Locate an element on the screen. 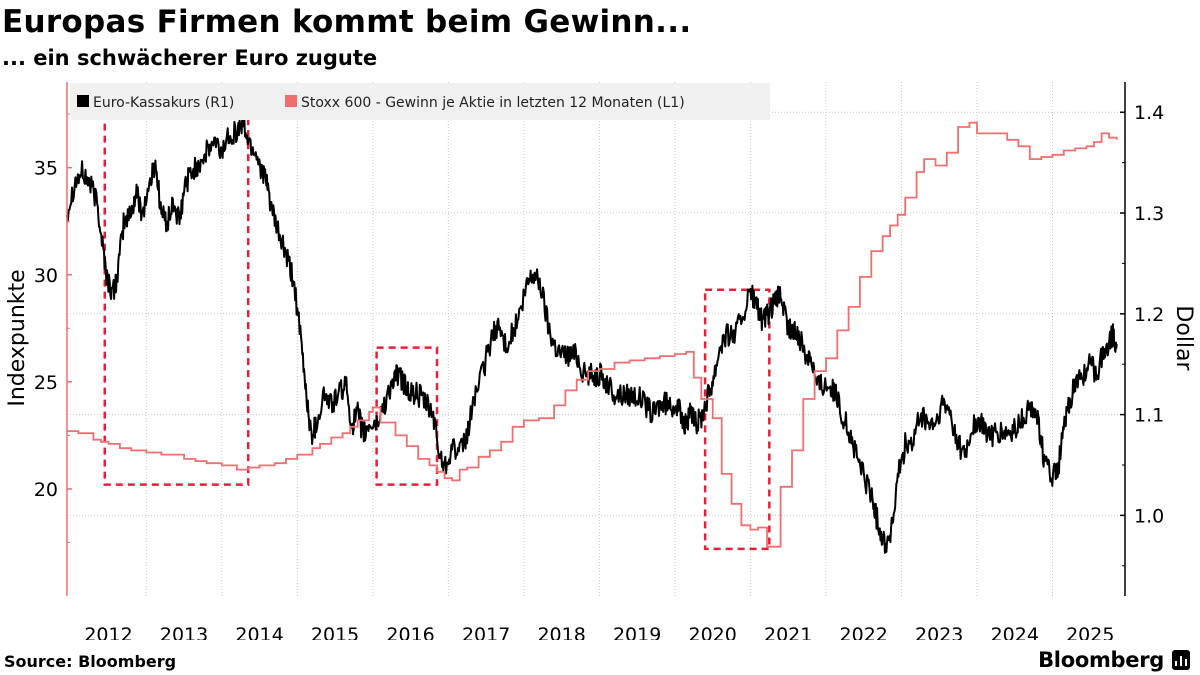  left-axis-tick-label: 30 is located at coordinates (46, 276).